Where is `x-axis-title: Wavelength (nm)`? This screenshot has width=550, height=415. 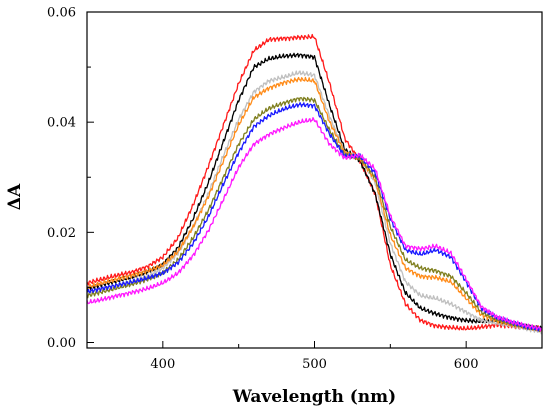 x-axis-title: Wavelength (nm) is located at coordinates (314, 397).